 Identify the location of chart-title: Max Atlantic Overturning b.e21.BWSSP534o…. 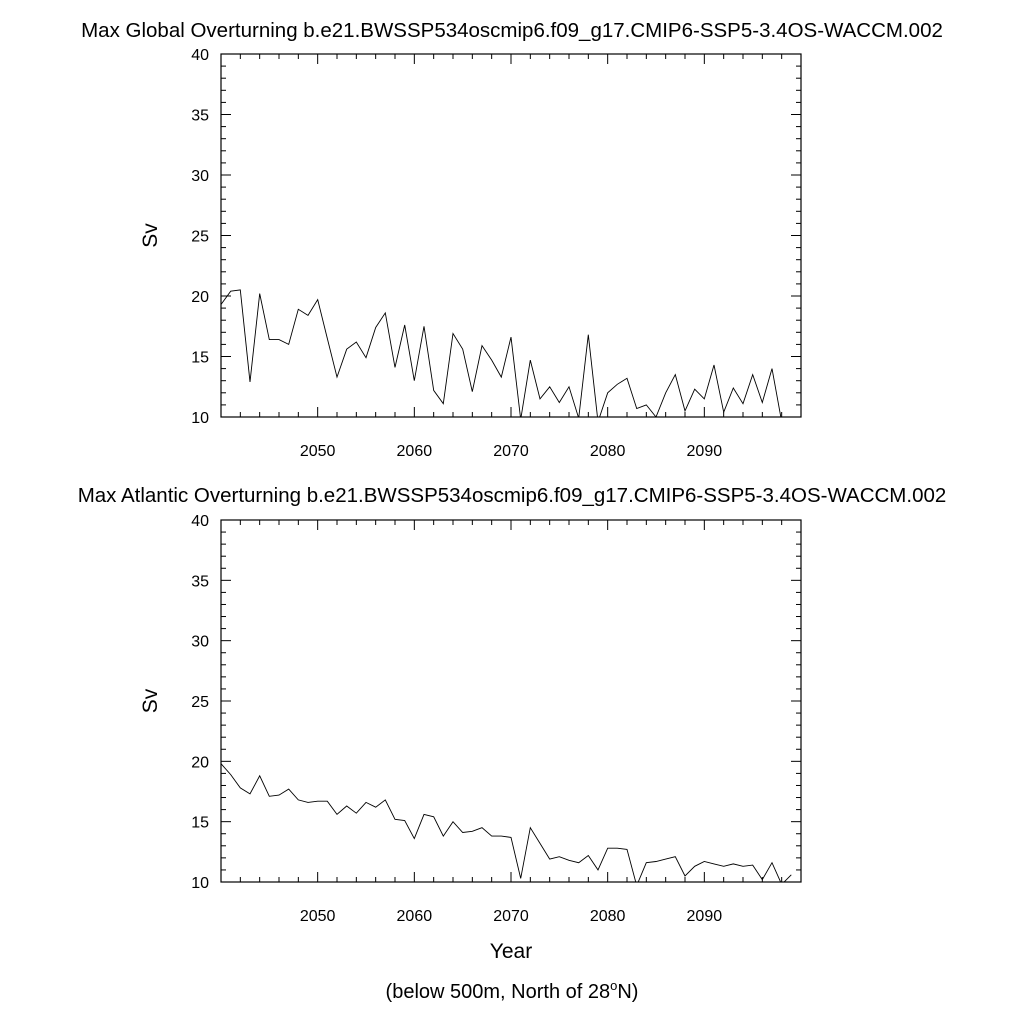
(512, 495).